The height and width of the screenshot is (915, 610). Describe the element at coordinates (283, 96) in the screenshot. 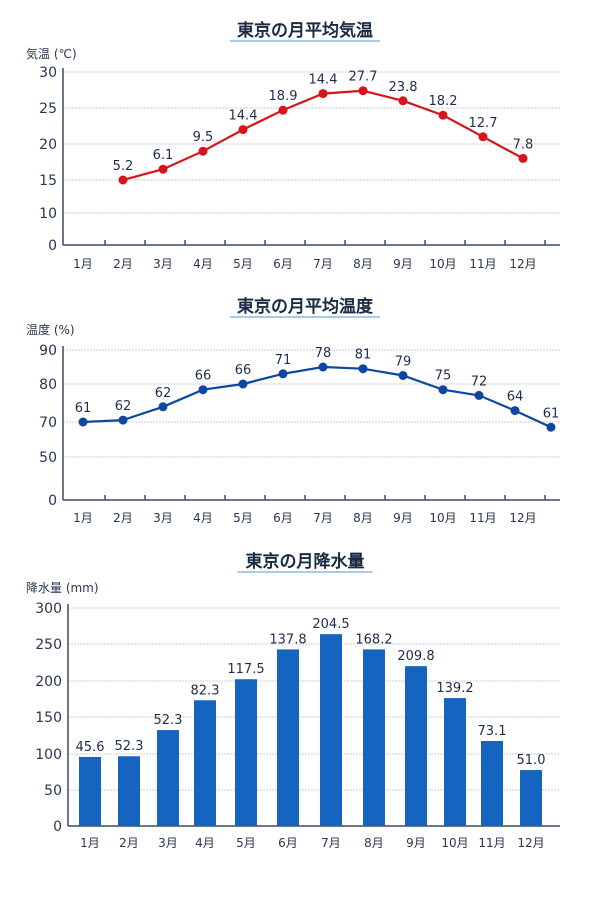

I see `data-label: 18.9` at that location.